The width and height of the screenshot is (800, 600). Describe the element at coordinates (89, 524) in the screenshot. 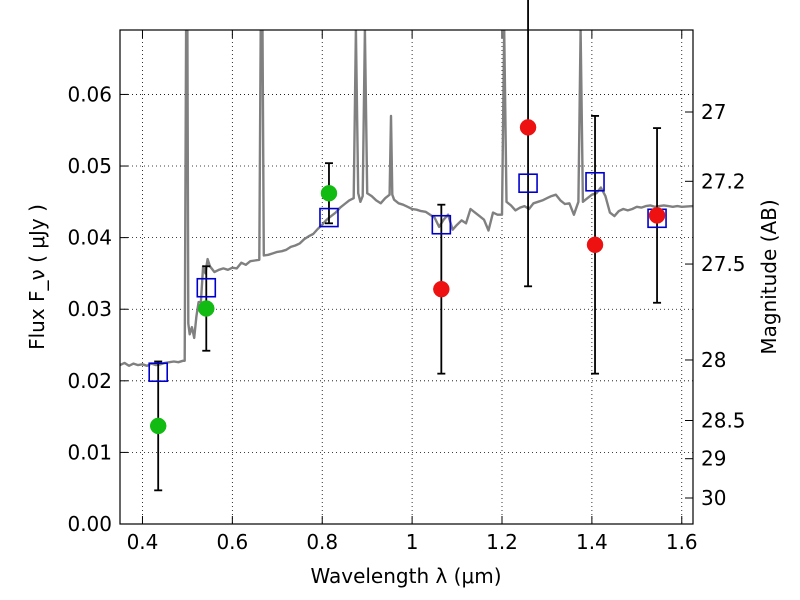

I see `y-tick-label: 0.00` at that location.